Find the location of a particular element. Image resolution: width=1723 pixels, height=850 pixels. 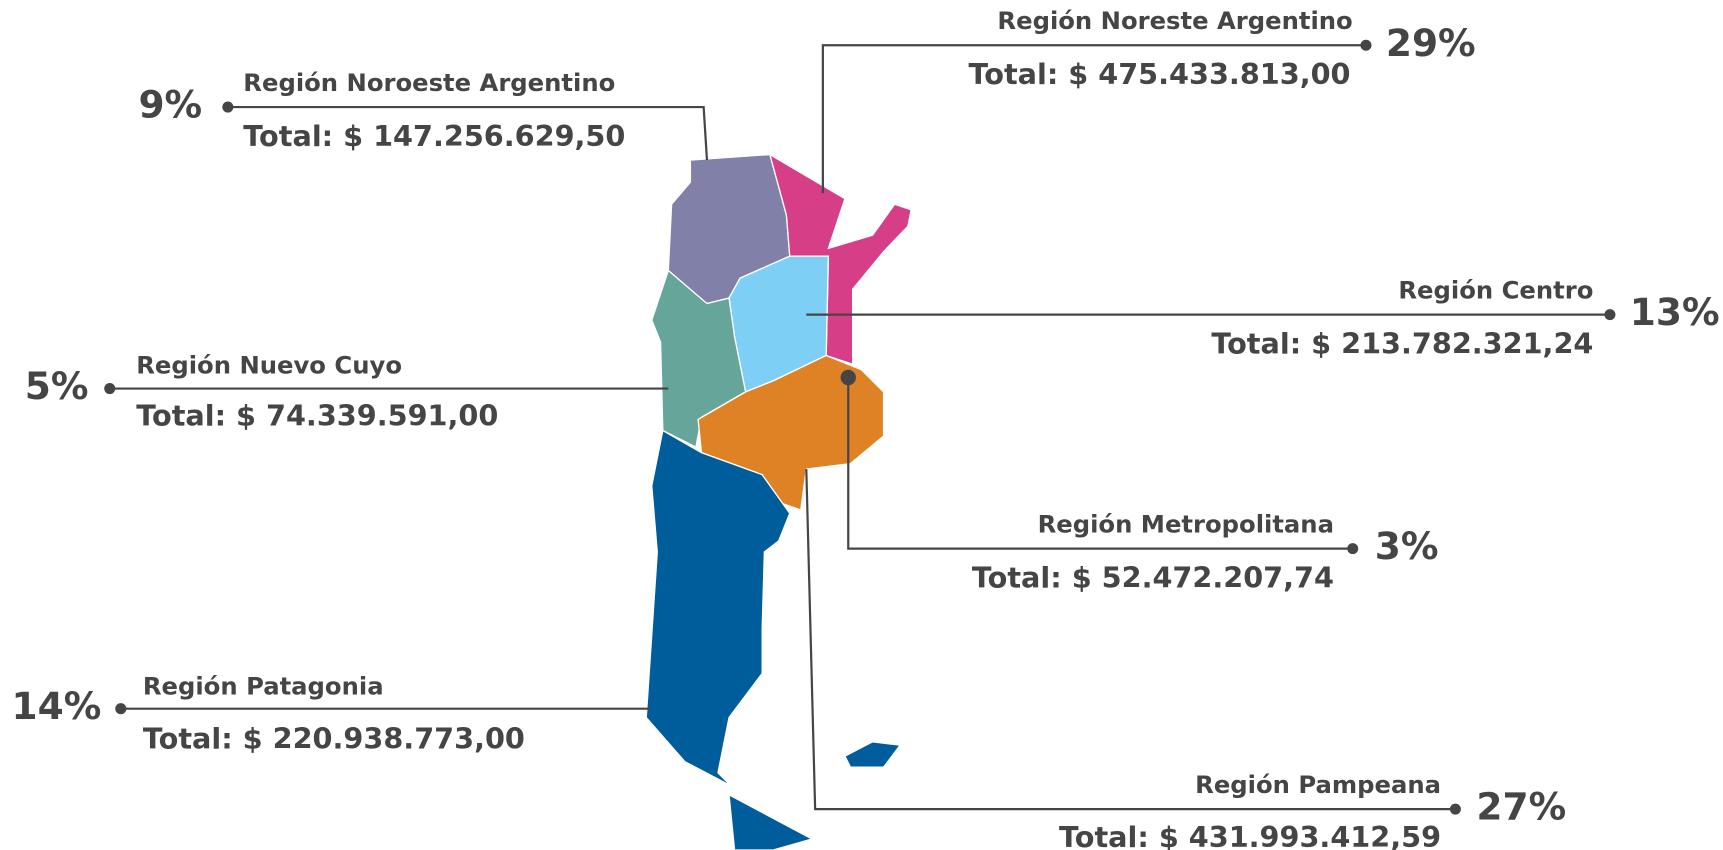

percent: 27% is located at coordinates (1521, 807).